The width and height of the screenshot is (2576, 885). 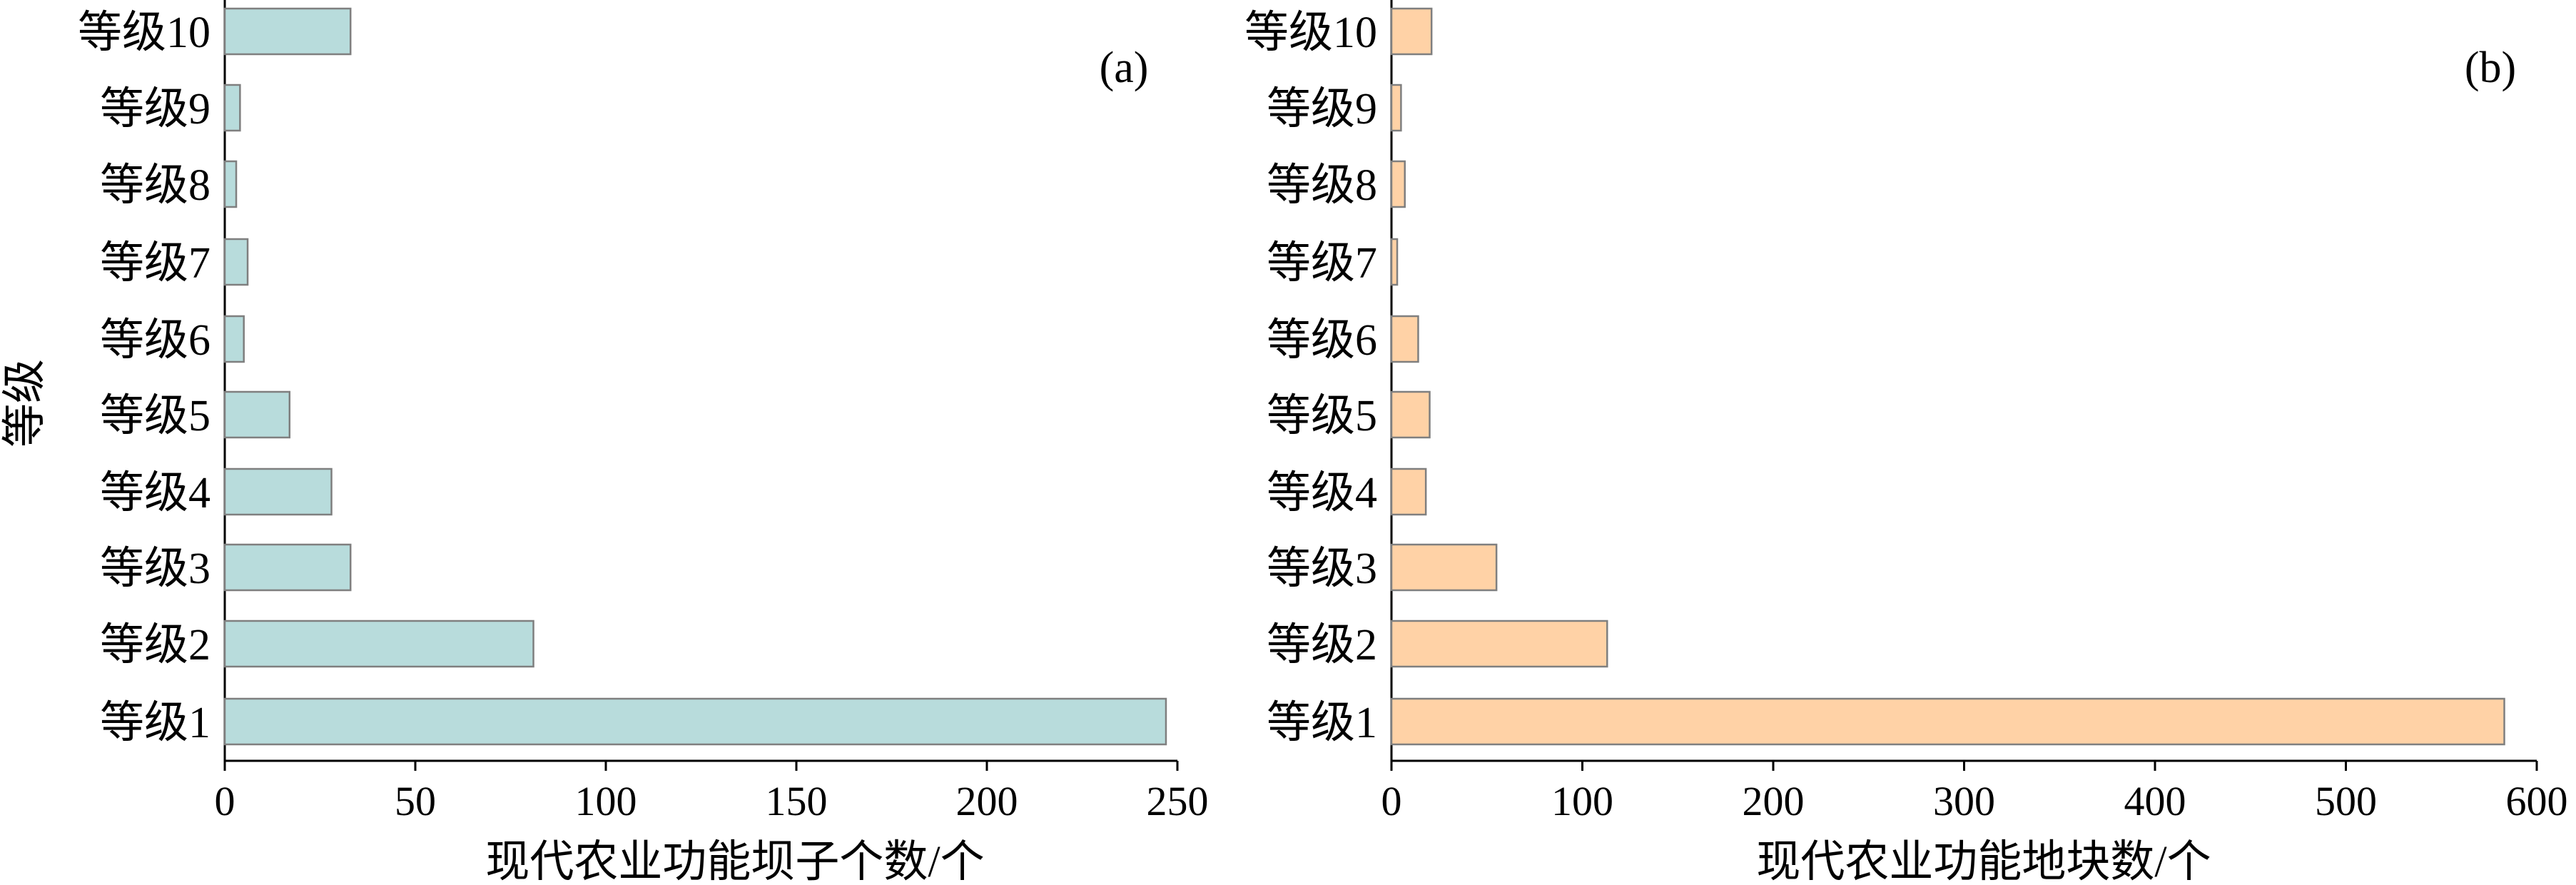 What do you see at coordinates (415, 801) in the screenshot?
I see `x-tick-label: 50` at bounding box center [415, 801].